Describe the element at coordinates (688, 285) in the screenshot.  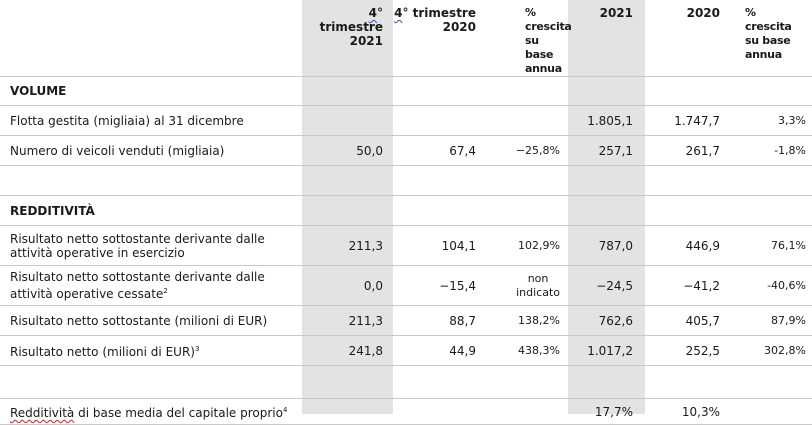
I see `cell-2020: −41,2` at that location.